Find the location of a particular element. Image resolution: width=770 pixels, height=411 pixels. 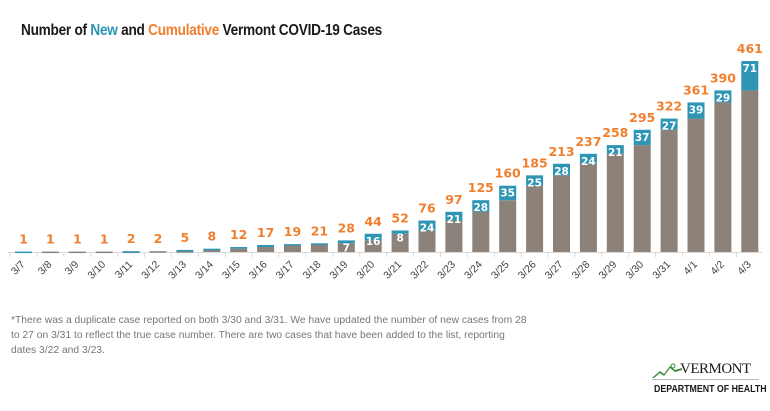

bar-new-4/2 is located at coordinates (723, 96).